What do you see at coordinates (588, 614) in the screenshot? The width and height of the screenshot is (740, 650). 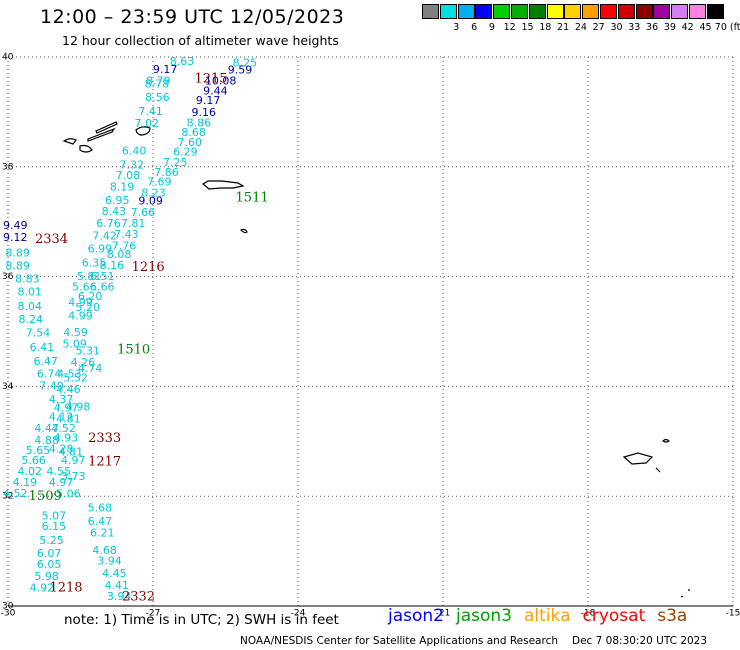 I see `x-tick-label: -18` at bounding box center [588, 614].